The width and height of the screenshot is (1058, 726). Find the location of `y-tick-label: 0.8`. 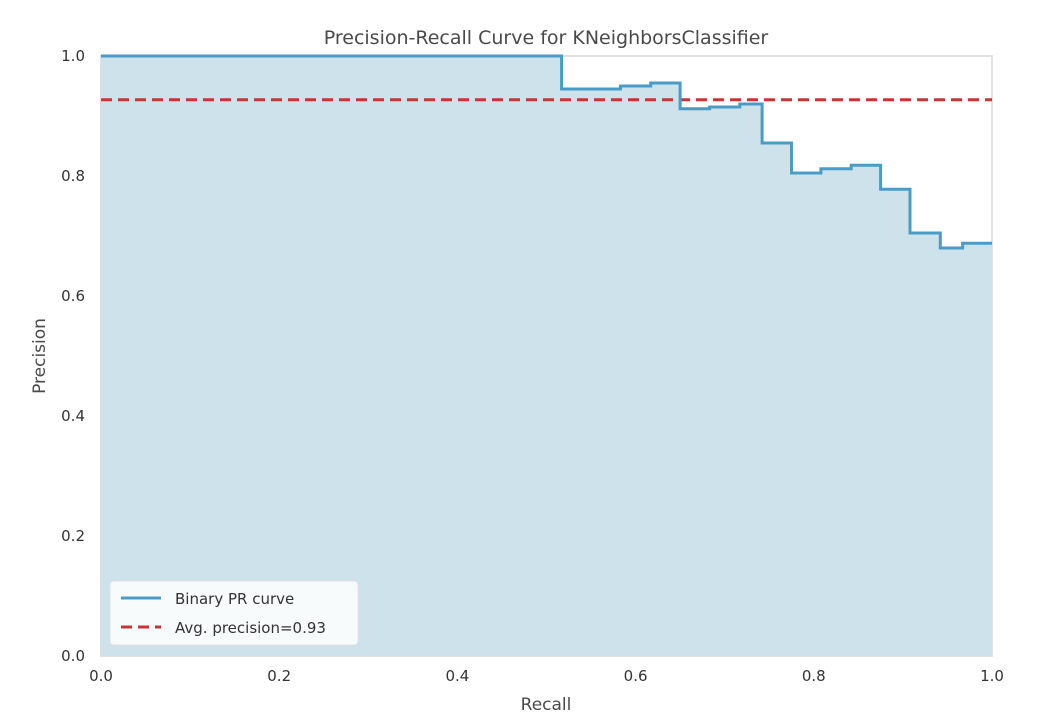

y-tick-label: 0.8 is located at coordinates (73, 176).